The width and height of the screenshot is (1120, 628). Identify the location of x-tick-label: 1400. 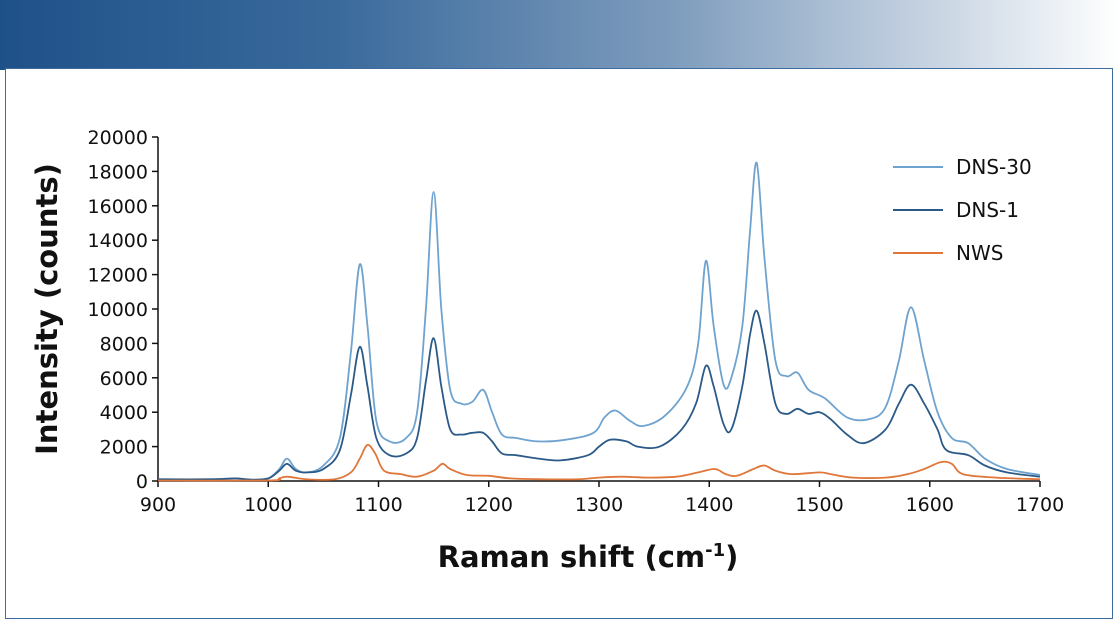
(709, 505).